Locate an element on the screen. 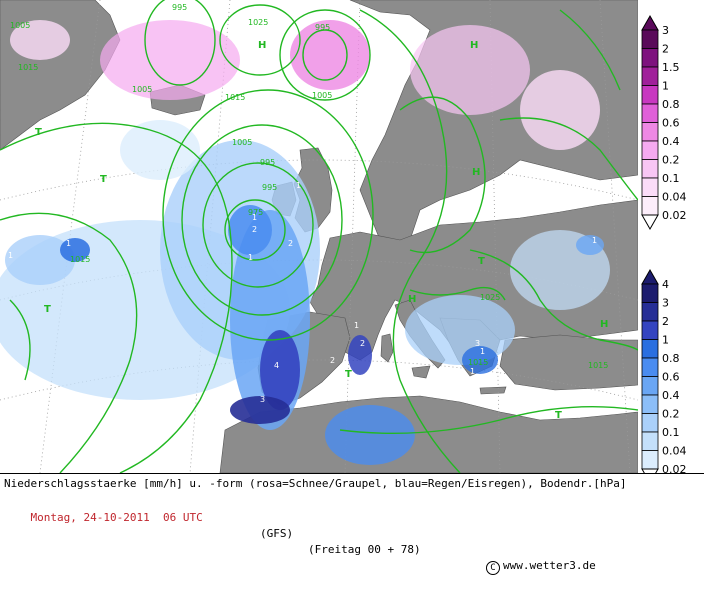 This screenshot has height=590, width=704. snow-scale-value-label: 1.5 is located at coordinates (671, 67).